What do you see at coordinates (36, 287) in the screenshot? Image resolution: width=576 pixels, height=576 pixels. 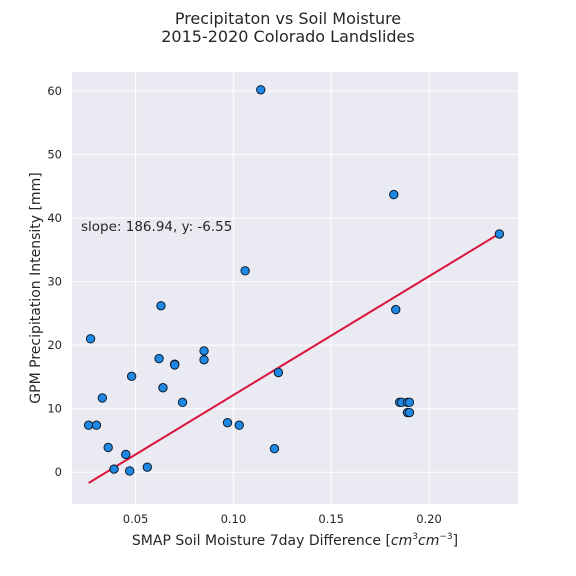 I see `y-axis-label: GPM Precipitation Intensity [mm]` at bounding box center [36, 287].